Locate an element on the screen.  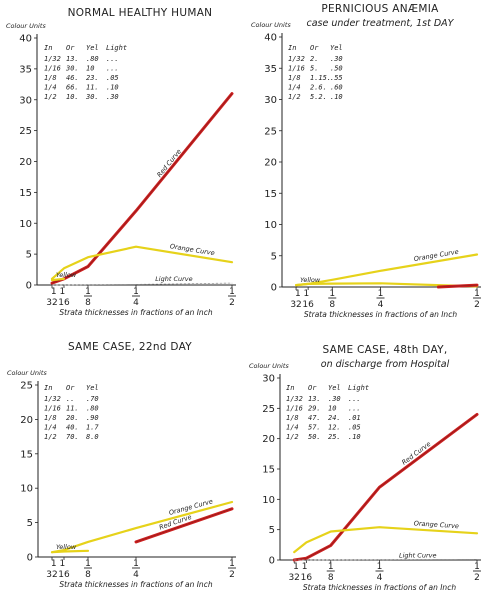
series-line-light-curve is located at coordinates (142, 284).